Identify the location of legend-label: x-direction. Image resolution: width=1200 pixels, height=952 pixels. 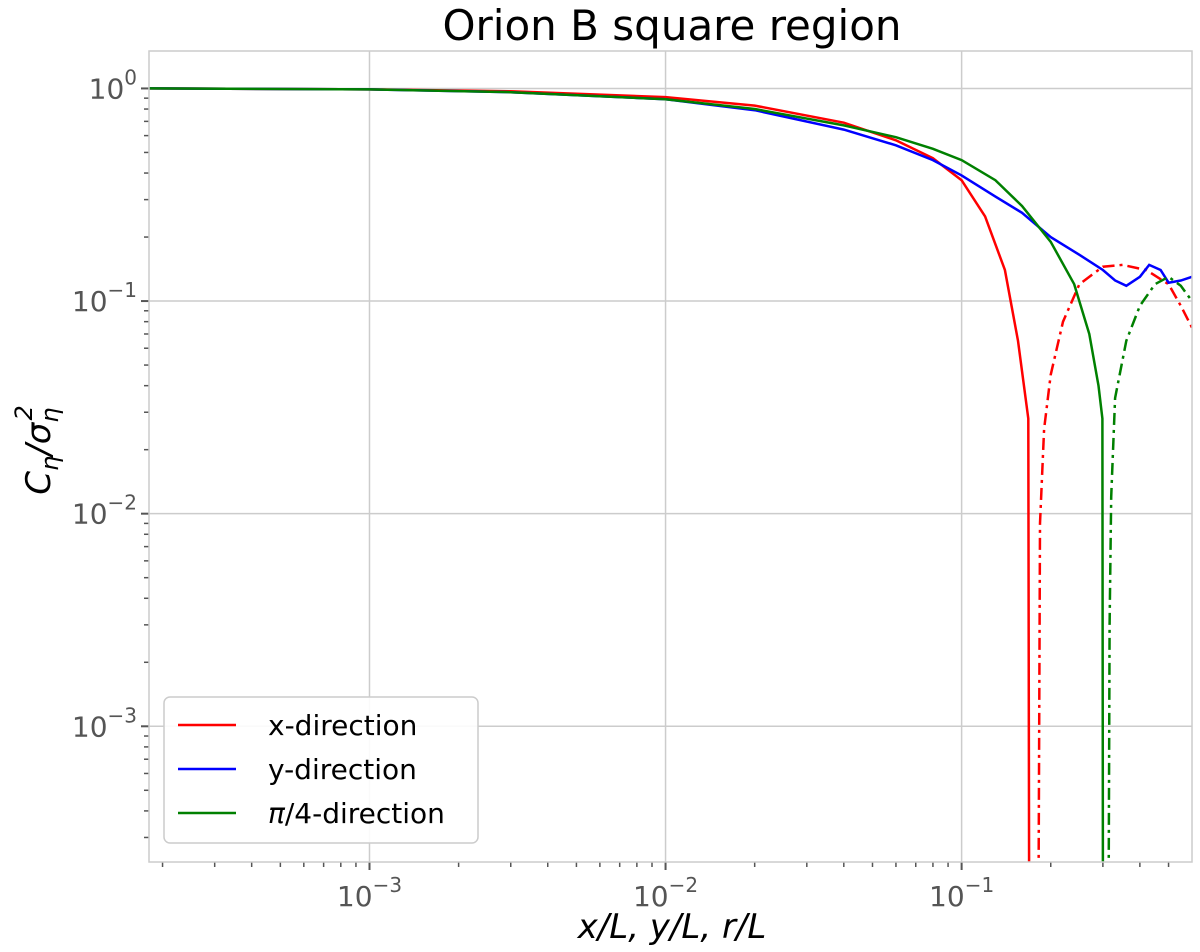
(342, 725).